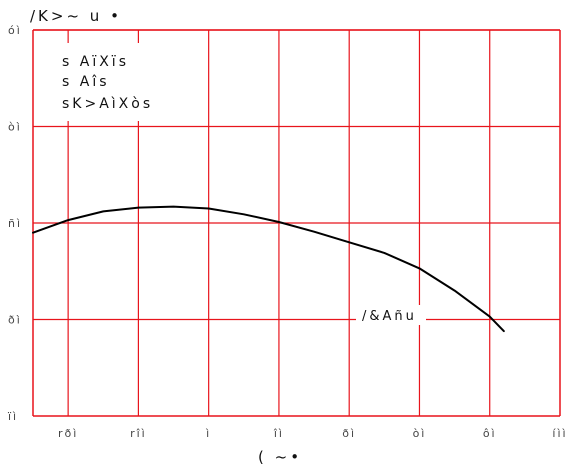  Describe the element at coordinates (278, 433) in the screenshot. I see `x-tick-label: îì` at that location.